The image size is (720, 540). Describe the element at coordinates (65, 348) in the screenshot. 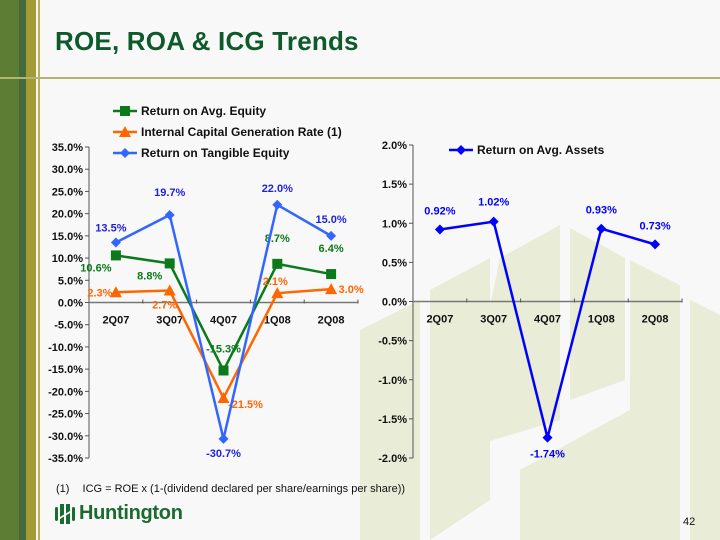

I see `y-tick-label: -10.0%` at that location.